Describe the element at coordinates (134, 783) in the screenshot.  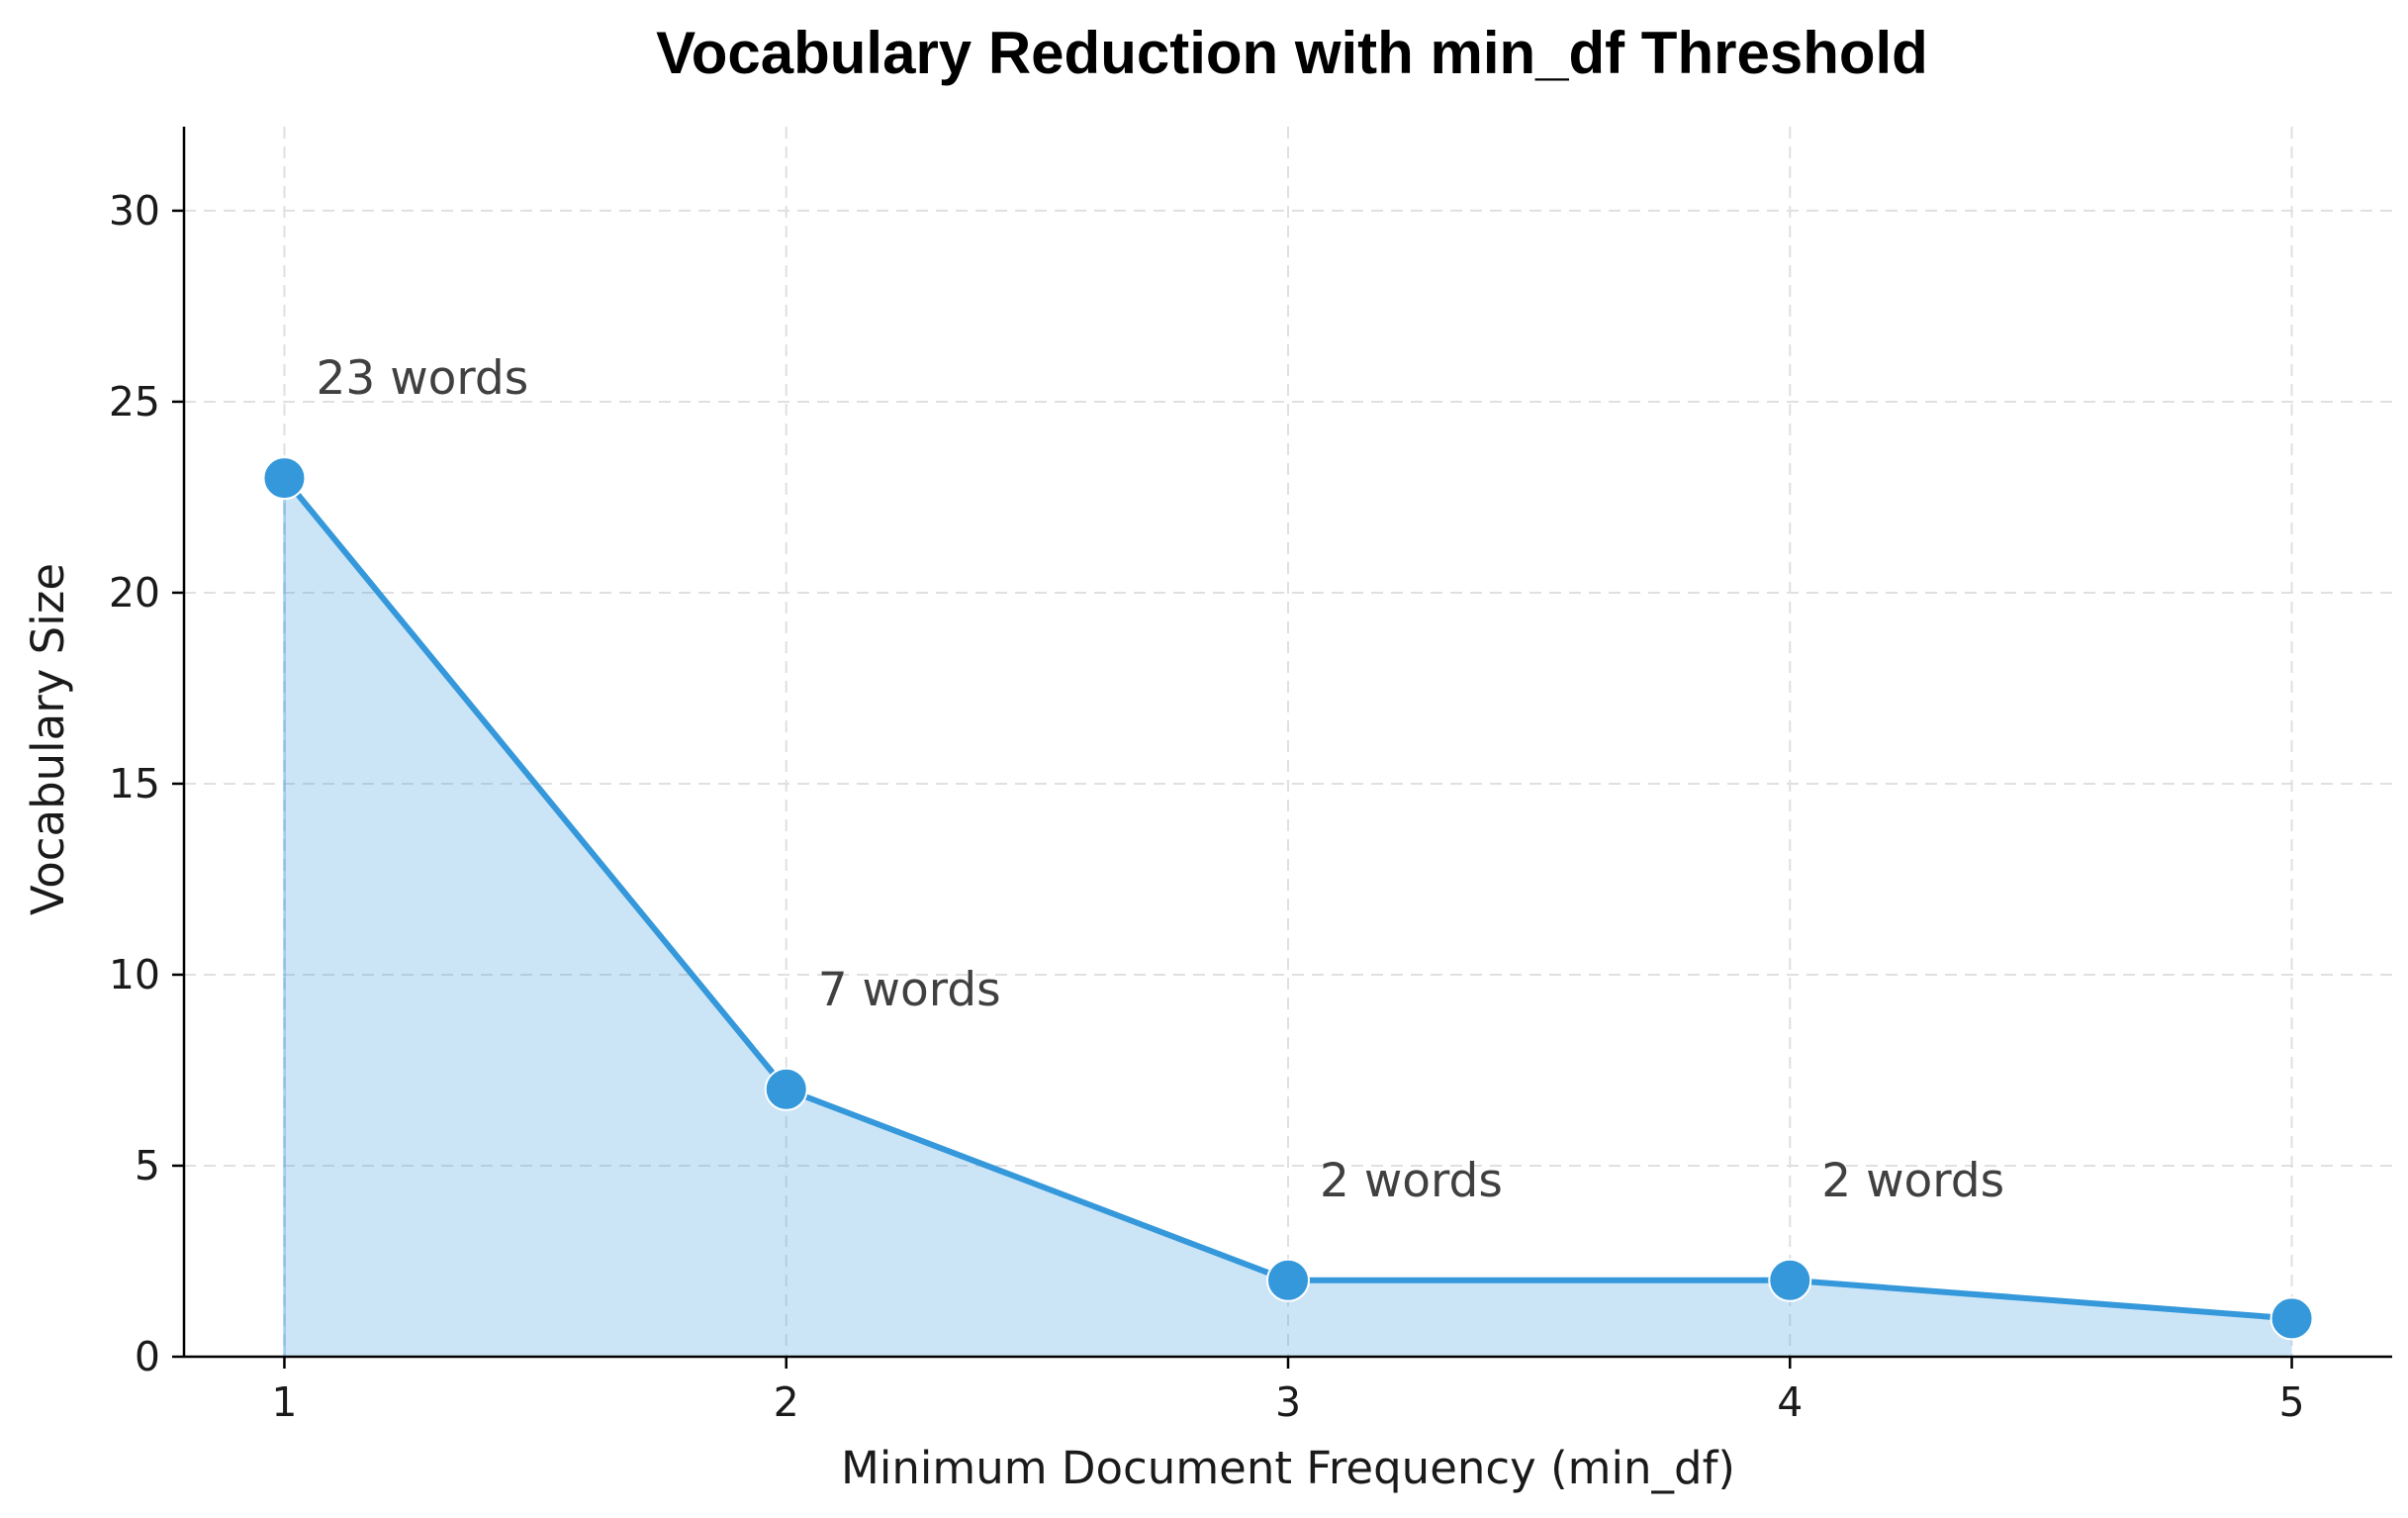
I see `y-tick-label: 15` at that location.